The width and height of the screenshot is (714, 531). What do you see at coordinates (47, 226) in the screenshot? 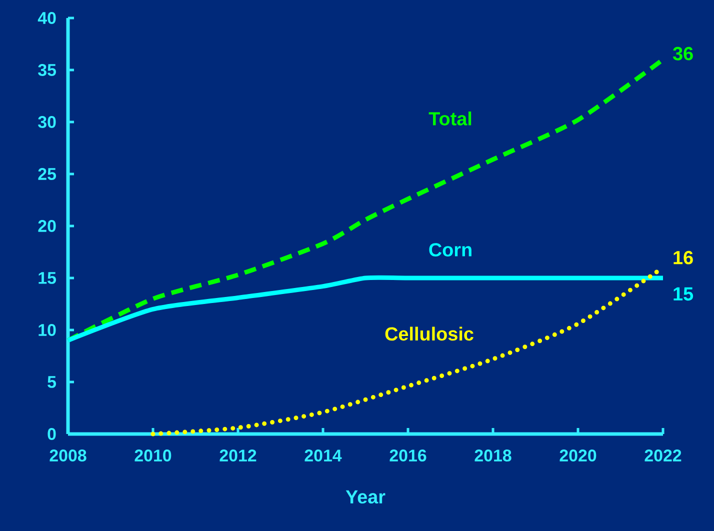
I see `y-tick-label: 20` at bounding box center [47, 226].